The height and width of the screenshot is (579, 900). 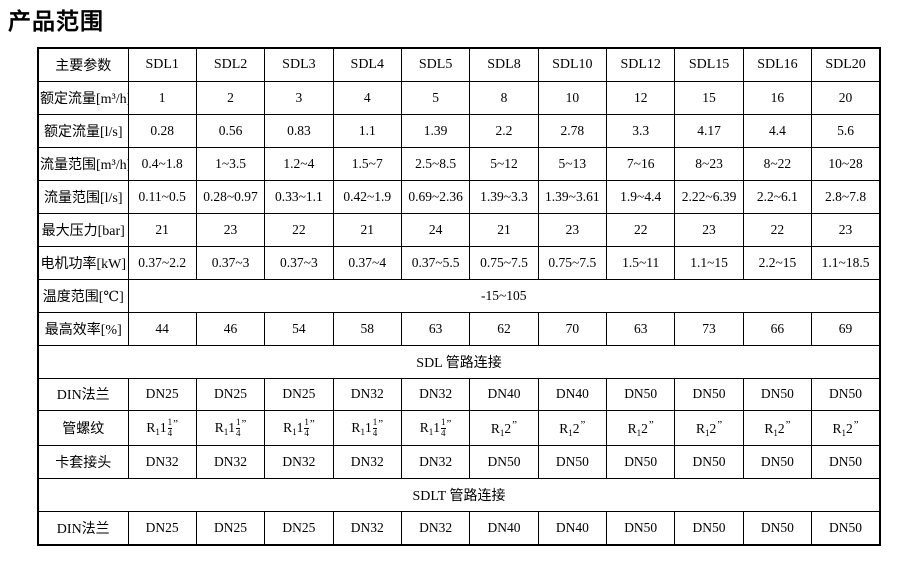 I want to click on param-row: 最高效率[%] 44 46 54 58 63 62 70 63 73 66 69, so click(x=459, y=328).